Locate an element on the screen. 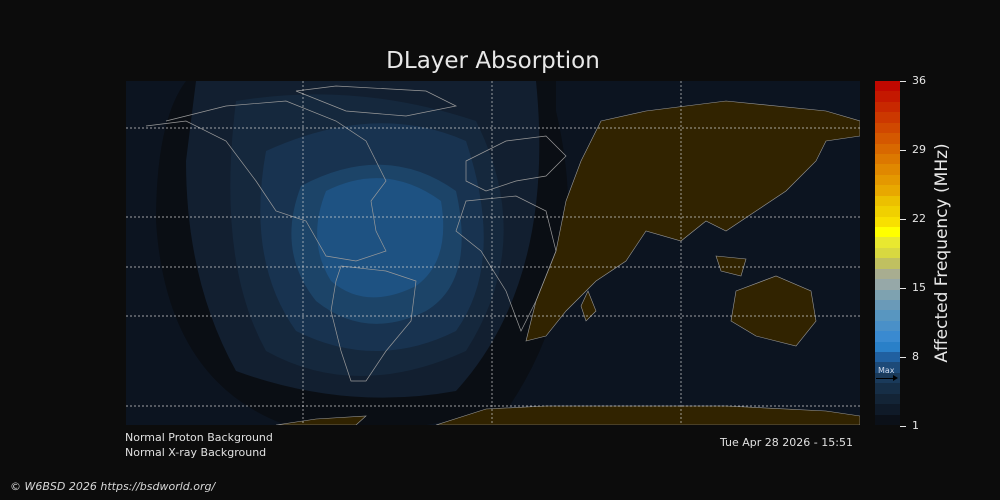 This screenshot has width=1000, height=500. colorbar-tick: 1 is located at coordinates (909, 425).